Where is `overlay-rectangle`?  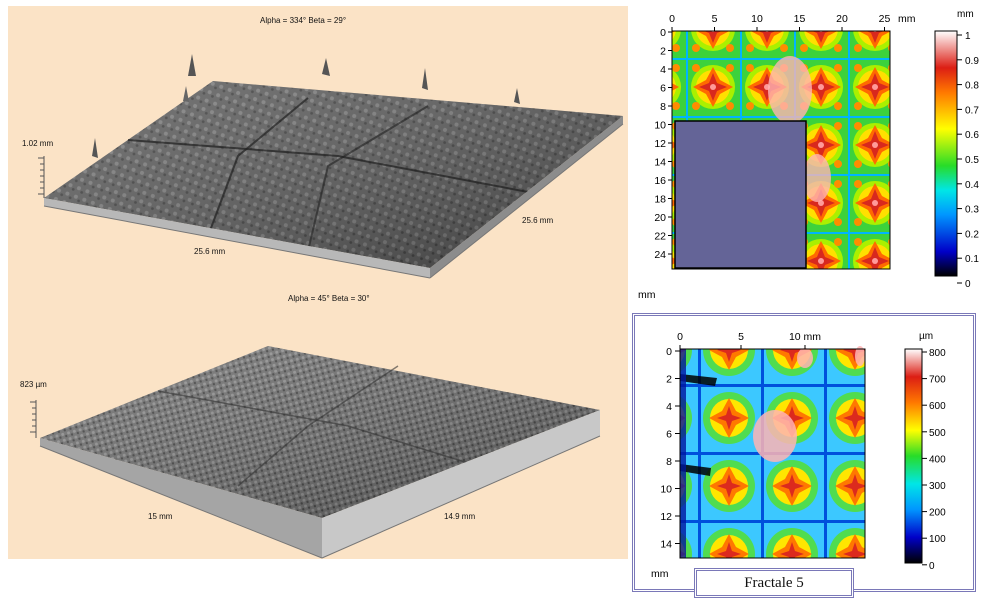 overlay-rectangle is located at coordinates (740, 194).